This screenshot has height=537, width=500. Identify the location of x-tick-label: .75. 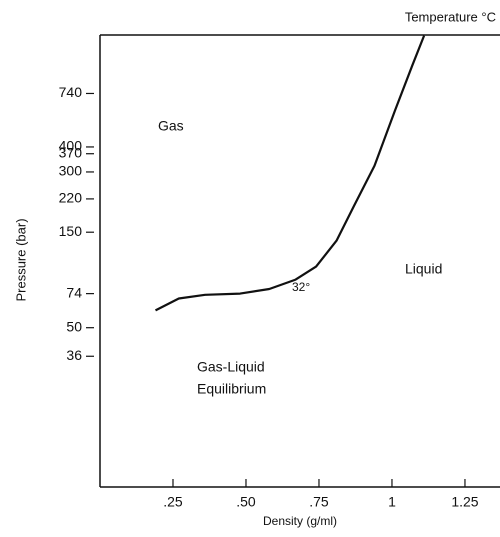
(319, 502).